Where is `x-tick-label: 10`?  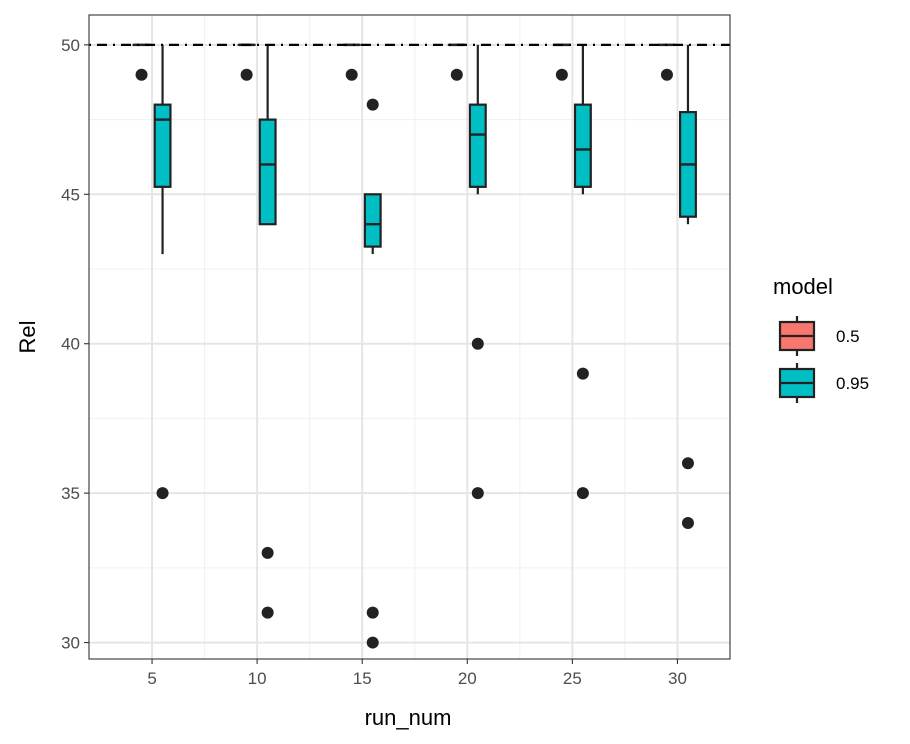 x-tick-label: 10 is located at coordinates (257, 678).